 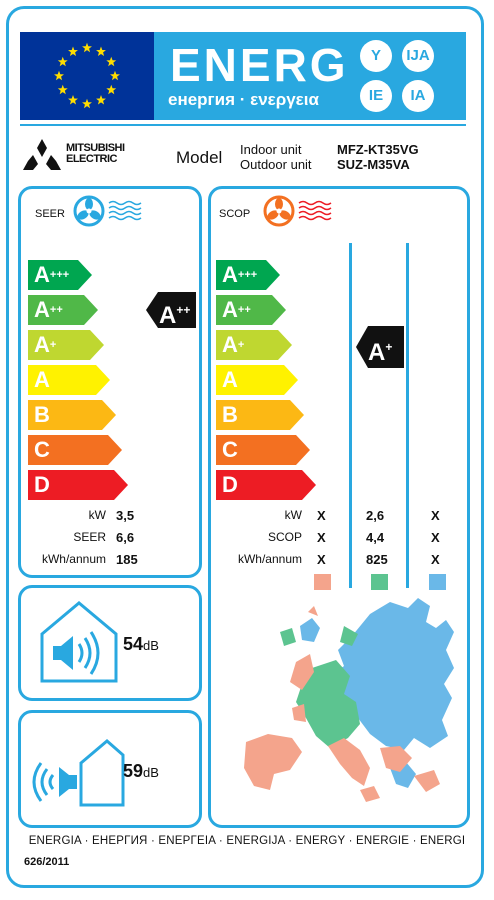 What do you see at coordinates (230, 449) in the screenshot?
I see `scop-class-letter: C` at bounding box center [230, 449].